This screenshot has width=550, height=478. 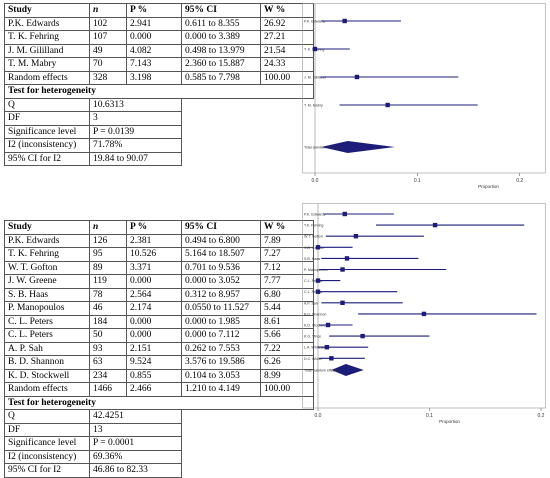 What do you see at coordinates (159, 470) in the screenshot?
I see `heterogeneity-row: 95% CI for I2 46.86 to 82.33` at bounding box center [159, 470].